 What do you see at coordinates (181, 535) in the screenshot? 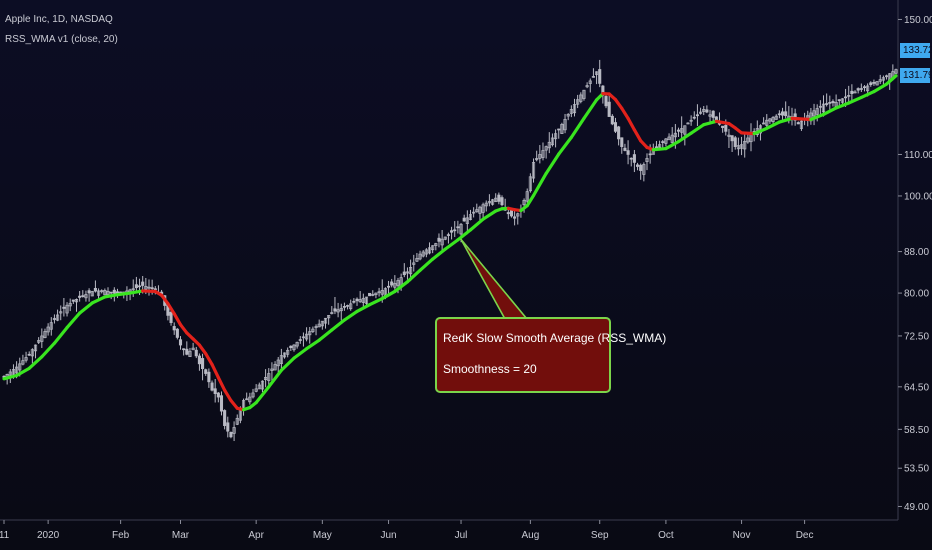
I see `x-tick-label: Mar` at bounding box center [181, 535].